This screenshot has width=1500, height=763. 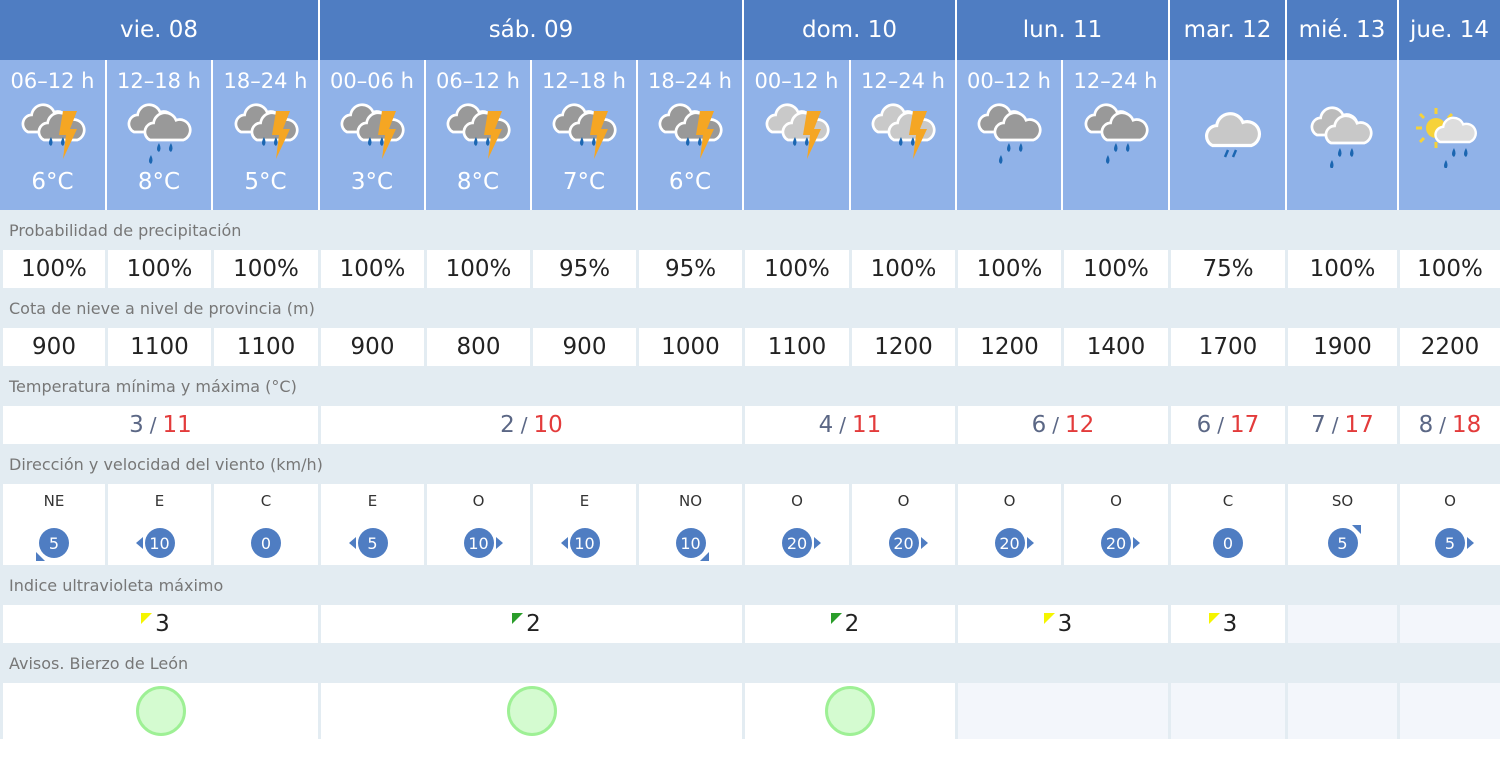 What do you see at coordinates (478, 543) in the screenshot?
I see `wind-speed: 10` at bounding box center [478, 543].